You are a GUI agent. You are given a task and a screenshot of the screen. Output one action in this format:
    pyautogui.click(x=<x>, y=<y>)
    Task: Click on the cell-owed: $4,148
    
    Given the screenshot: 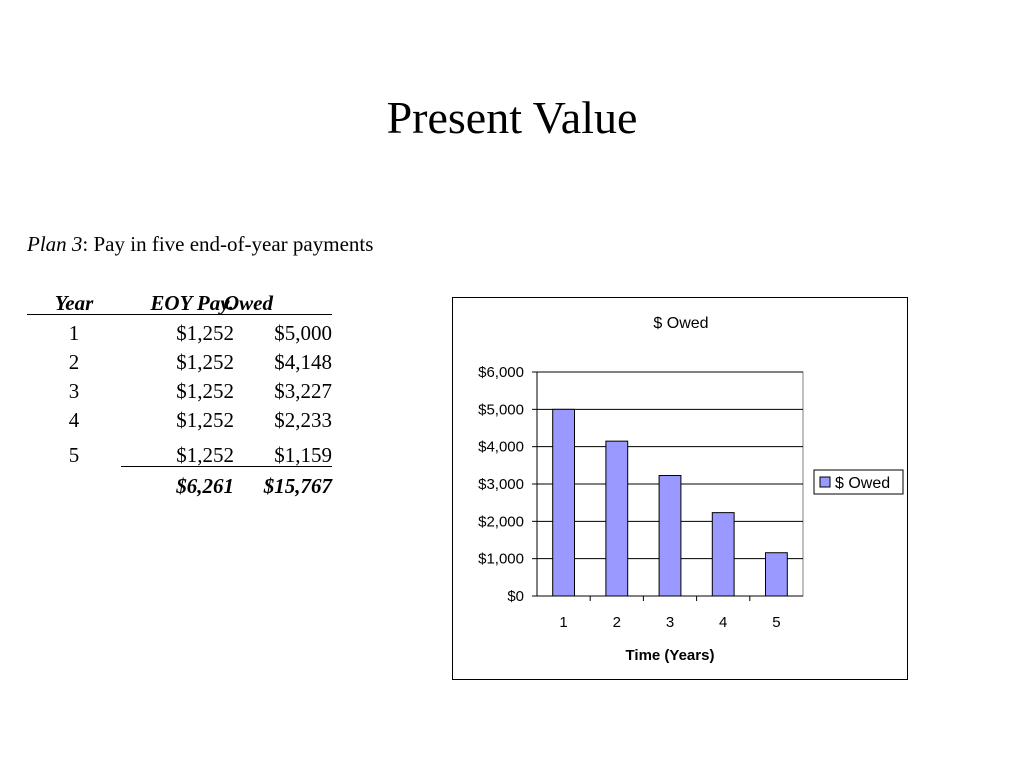 What is the action you would take?
    pyautogui.click(x=303, y=362)
    